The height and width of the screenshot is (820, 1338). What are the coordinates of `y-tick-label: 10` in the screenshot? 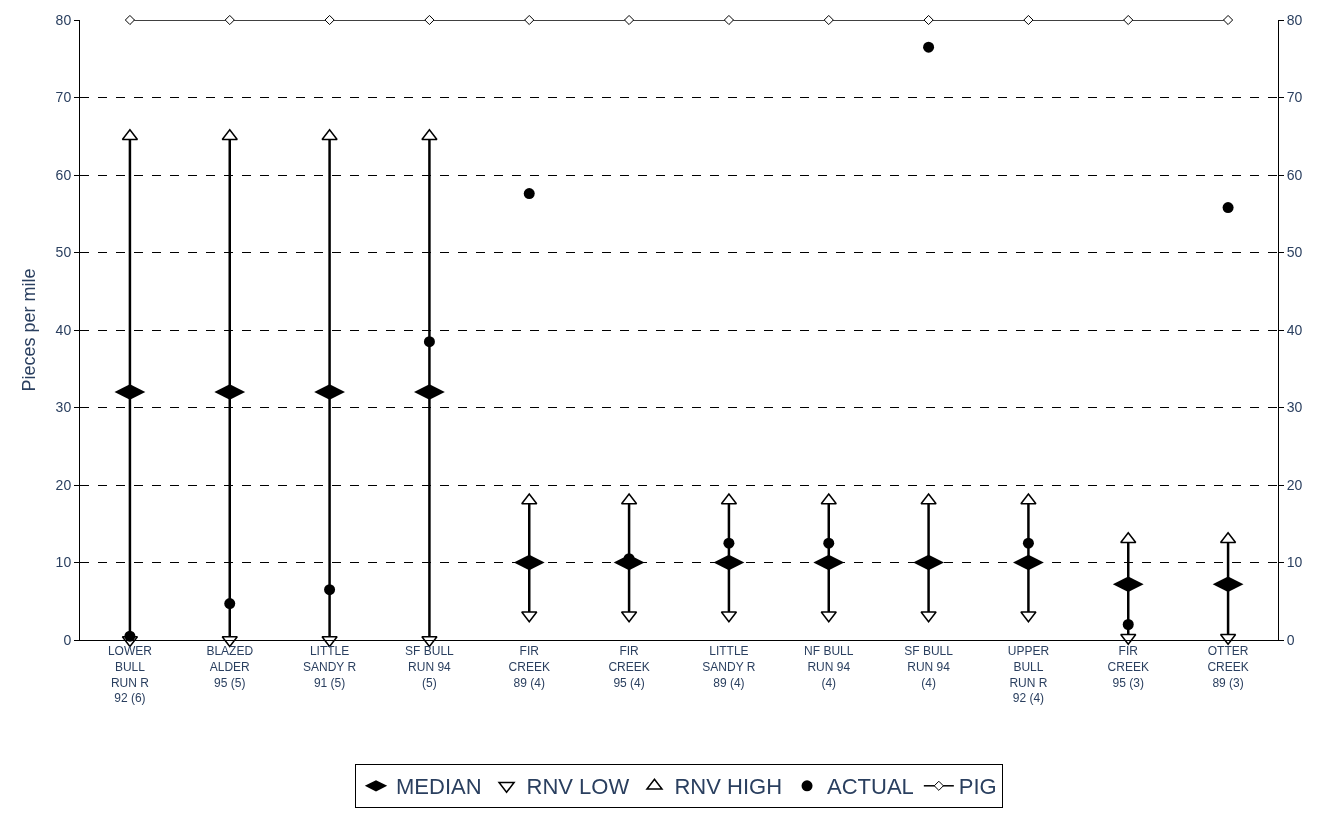 It's located at (63, 562).